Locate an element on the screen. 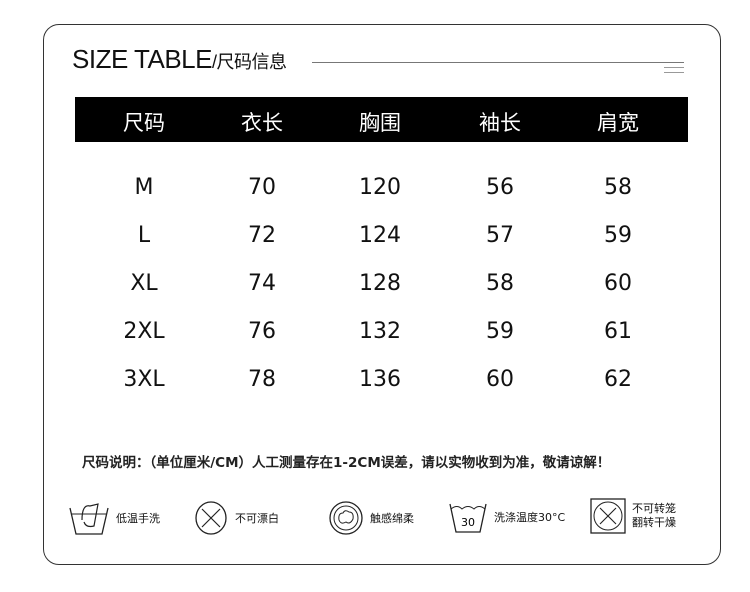 Image resolution: width=750 pixels, height=592 pixels. care-item: 30 洗涤温度30°C is located at coordinates (506, 517).